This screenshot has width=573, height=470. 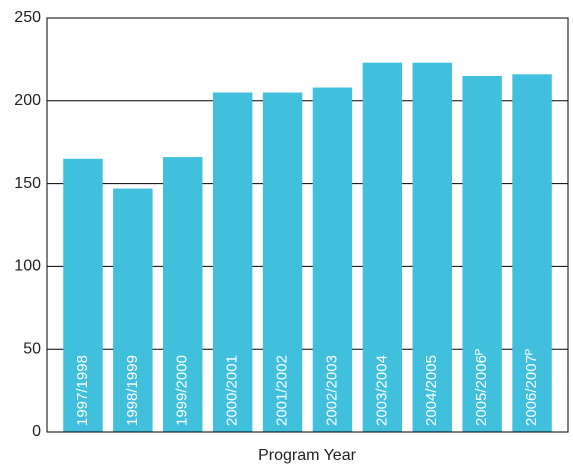 What do you see at coordinates (32, 348) in the screenshot?
I see `y-tick-label: 50` at bounding box center [32, 348].